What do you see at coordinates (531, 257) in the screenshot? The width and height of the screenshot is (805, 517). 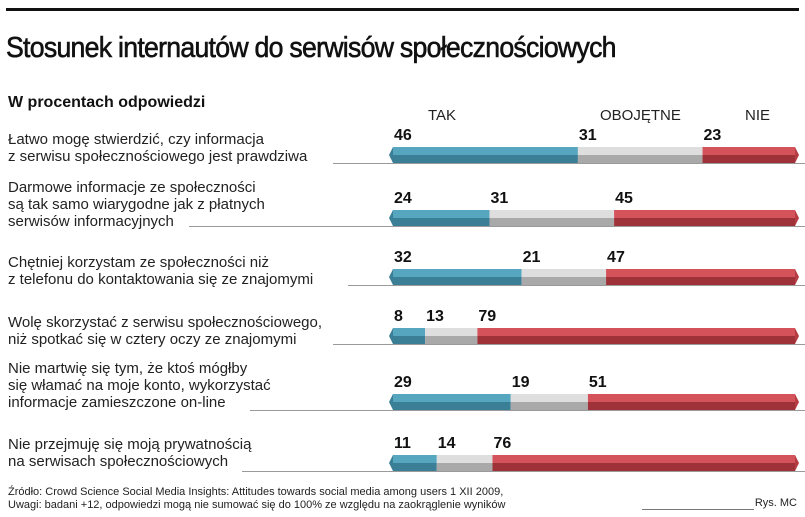 I see `value-label-obojetne: 21` at bounding box center [531, 257].